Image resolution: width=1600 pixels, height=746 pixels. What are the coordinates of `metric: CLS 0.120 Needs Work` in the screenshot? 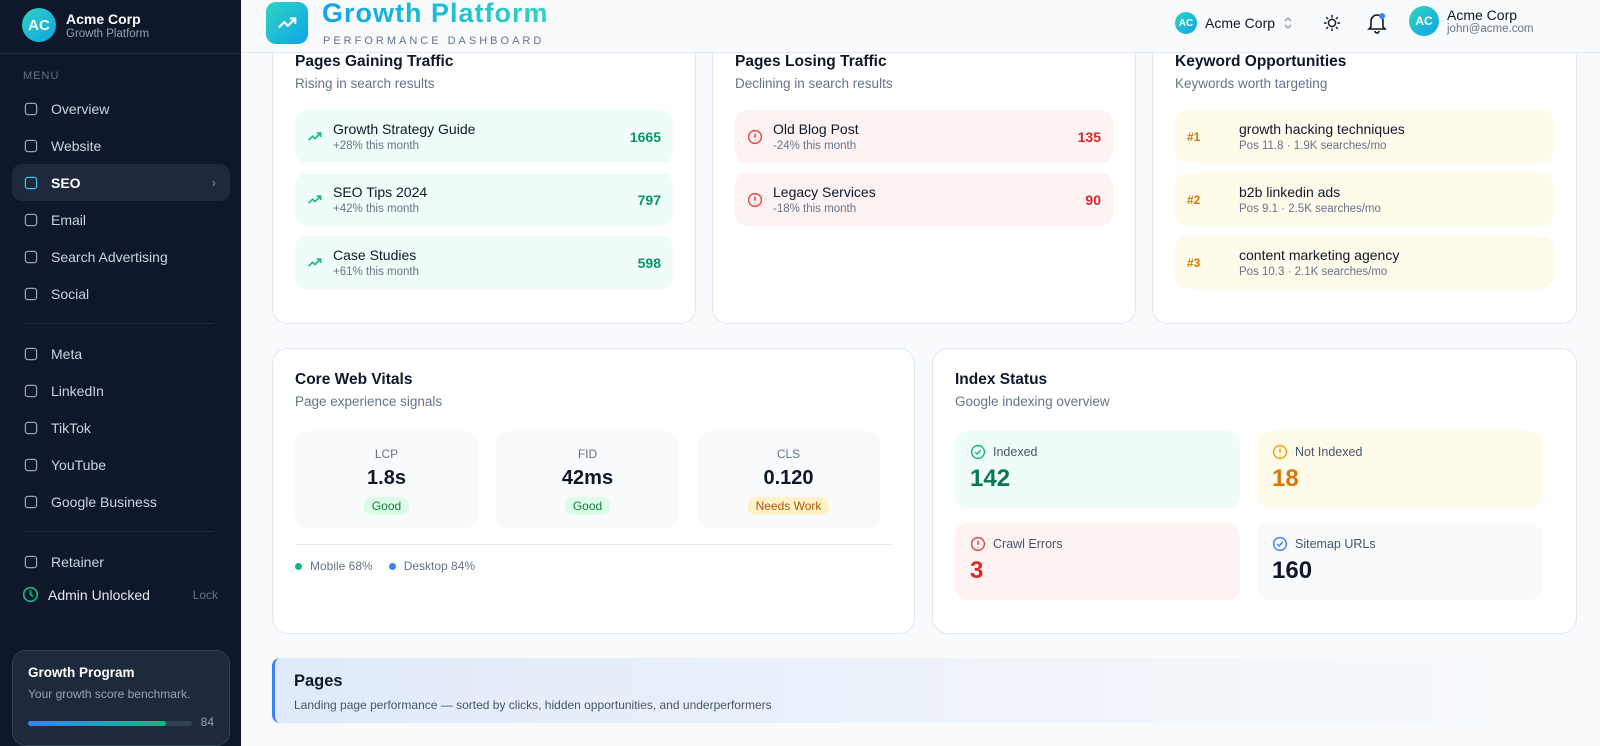 It's located at (788, 479).